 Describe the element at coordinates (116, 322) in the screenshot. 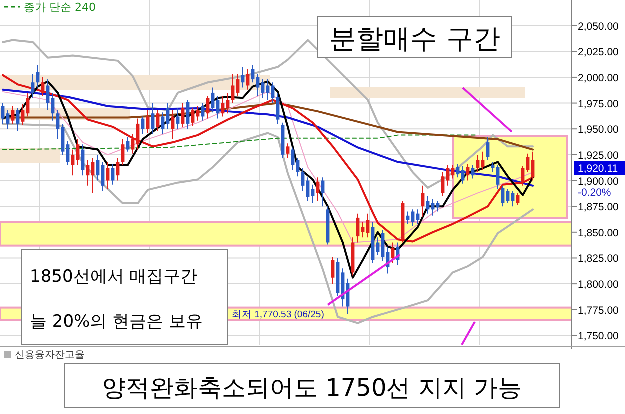

I see `annotation: 늘 20%의 현금은 보유` at that location.